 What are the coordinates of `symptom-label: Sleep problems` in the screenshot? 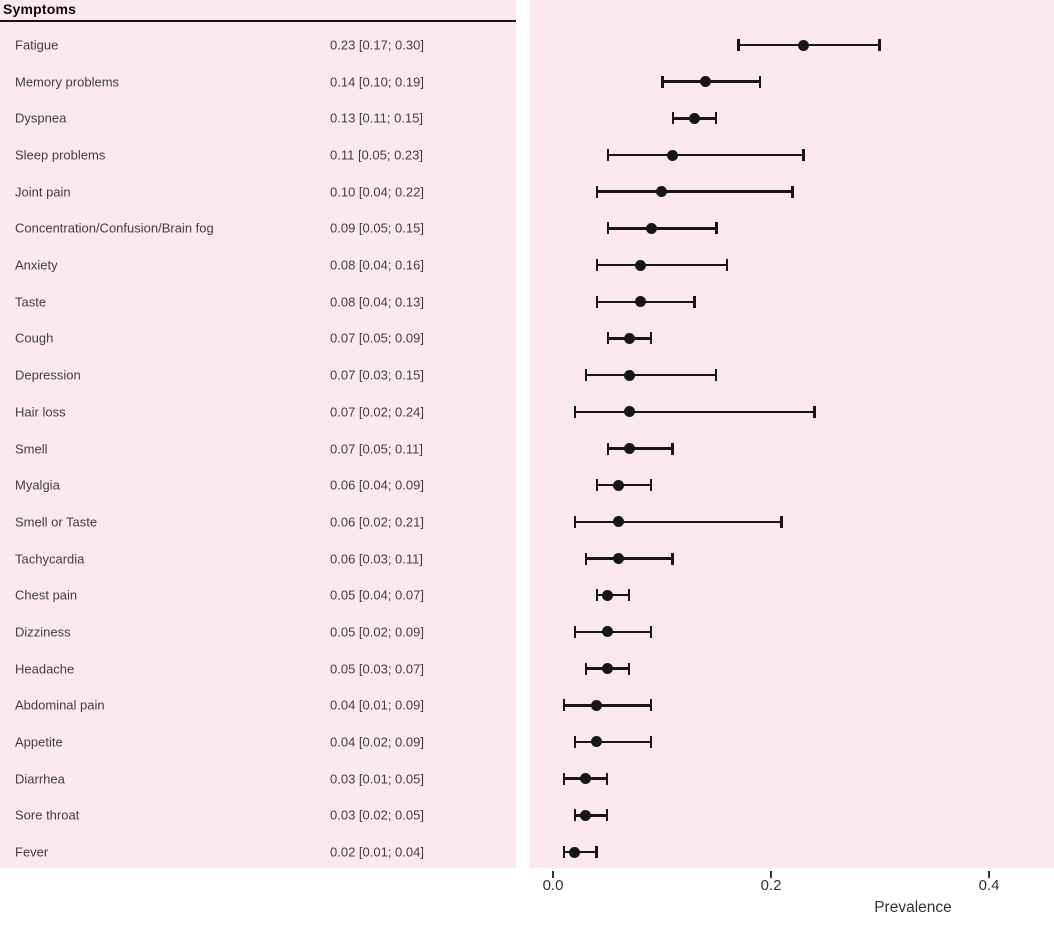 It's located at (60, 155).